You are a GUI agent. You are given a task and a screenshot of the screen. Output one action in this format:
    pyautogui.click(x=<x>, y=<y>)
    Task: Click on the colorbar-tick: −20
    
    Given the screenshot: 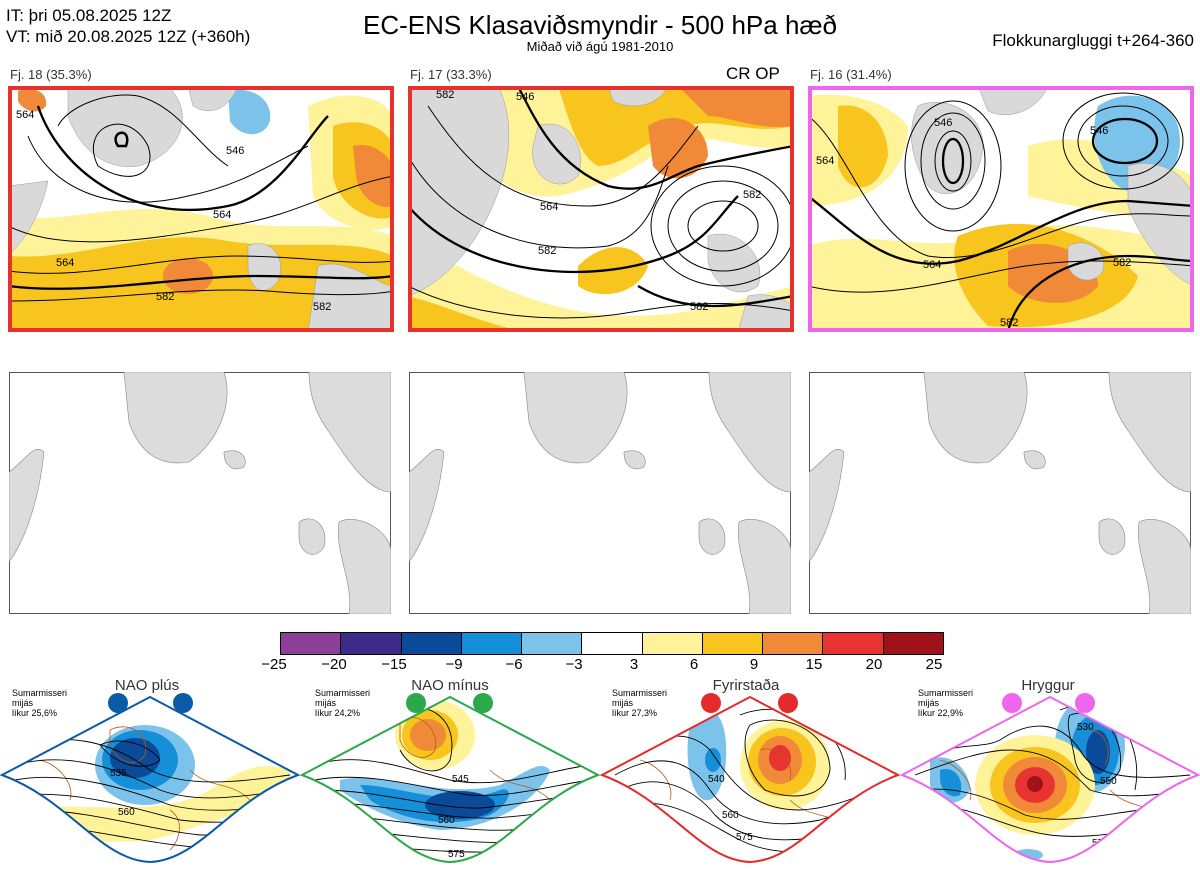 What is the action you would take?
    pyautogui.click(x=334, y=664)
    